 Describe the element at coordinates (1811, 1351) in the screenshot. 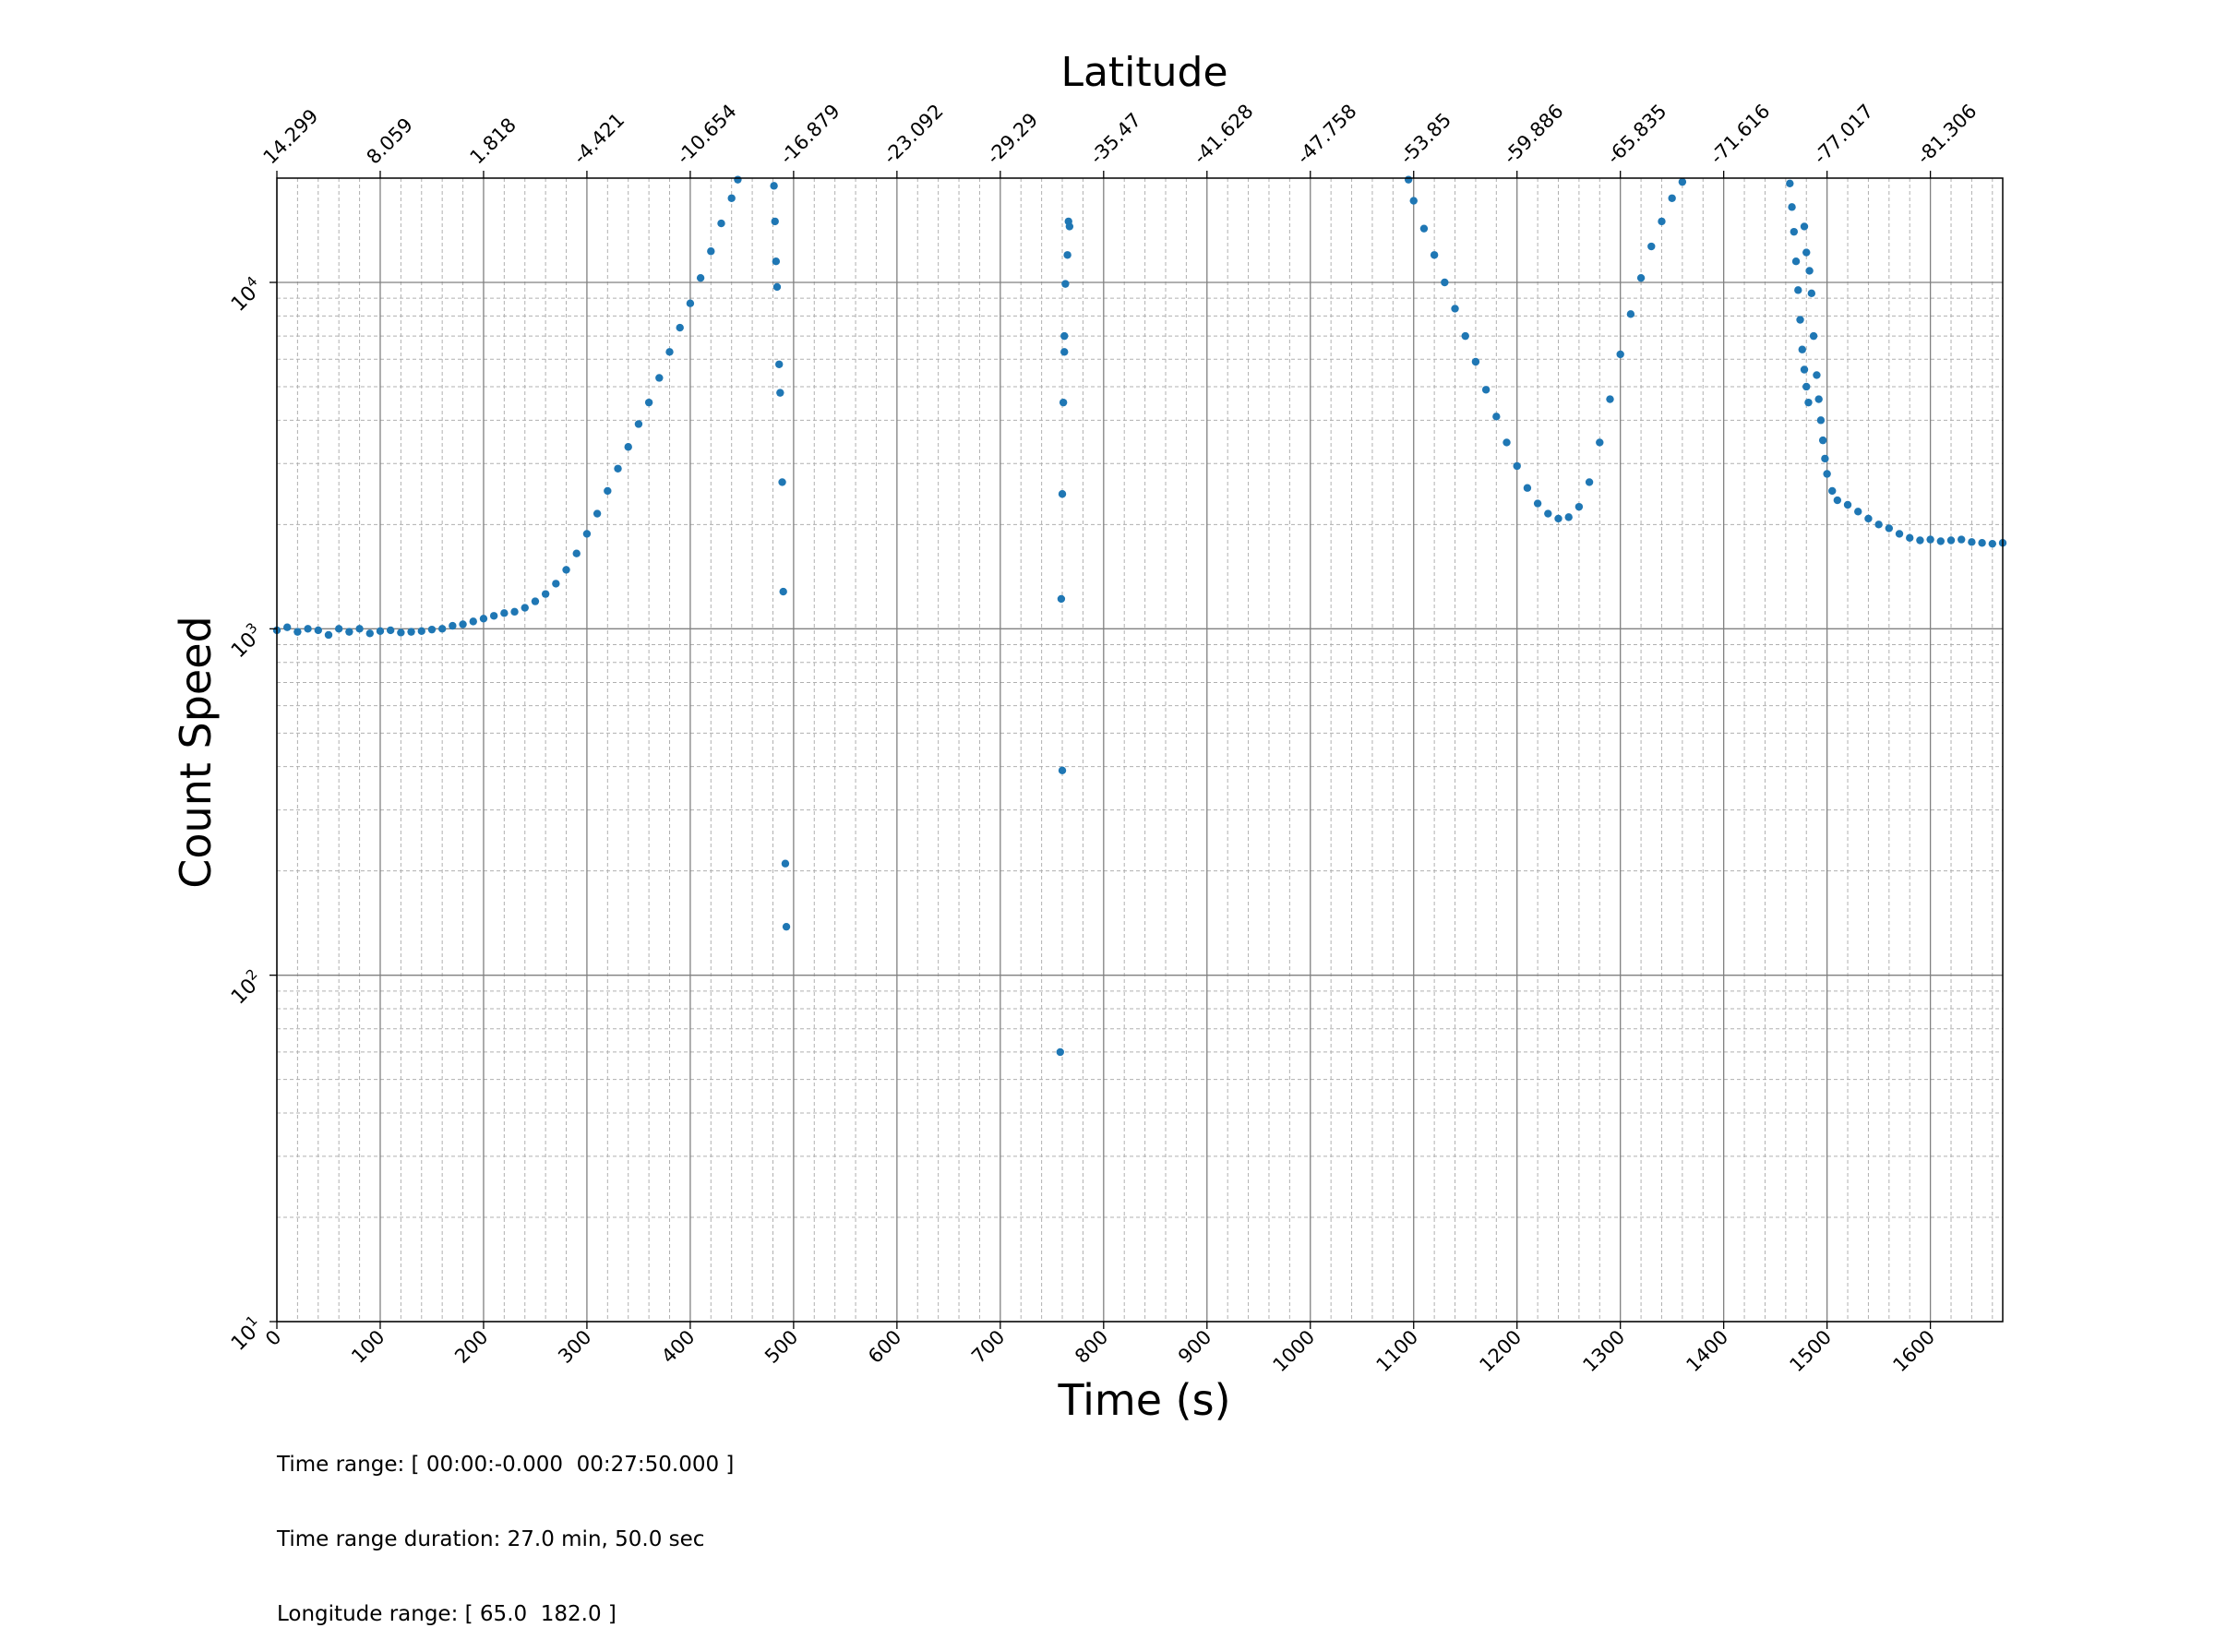

I see `x-tick-label: 1500` at that location.